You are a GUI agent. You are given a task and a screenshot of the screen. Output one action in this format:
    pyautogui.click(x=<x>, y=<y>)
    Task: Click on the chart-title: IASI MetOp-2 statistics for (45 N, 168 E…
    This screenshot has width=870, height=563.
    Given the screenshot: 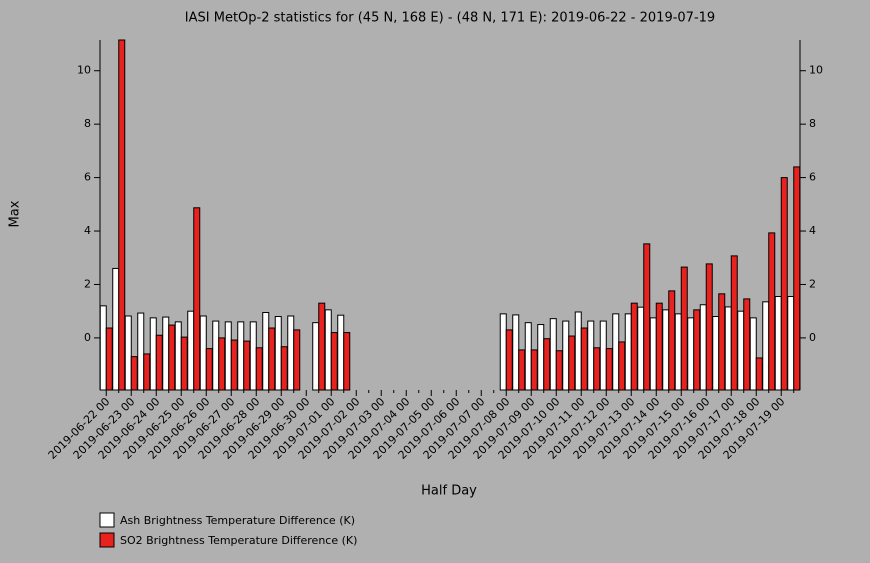 What is the action you would take?
    pyautogui.click(x=450, y=18)
    